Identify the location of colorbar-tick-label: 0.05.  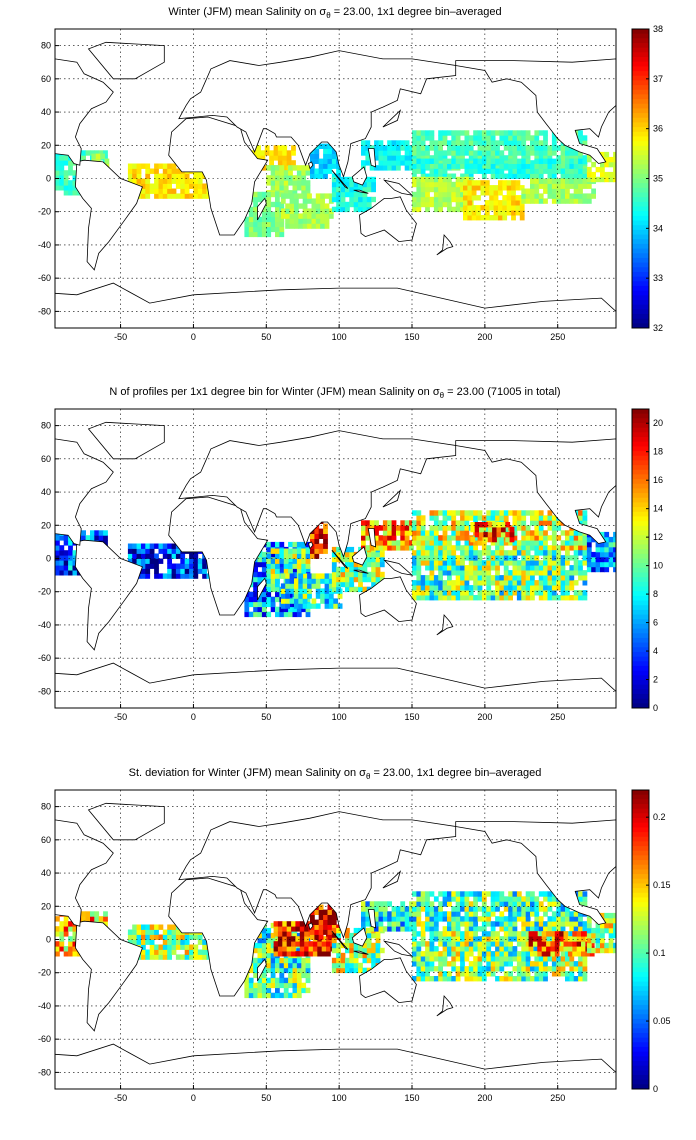
(662, 1021).